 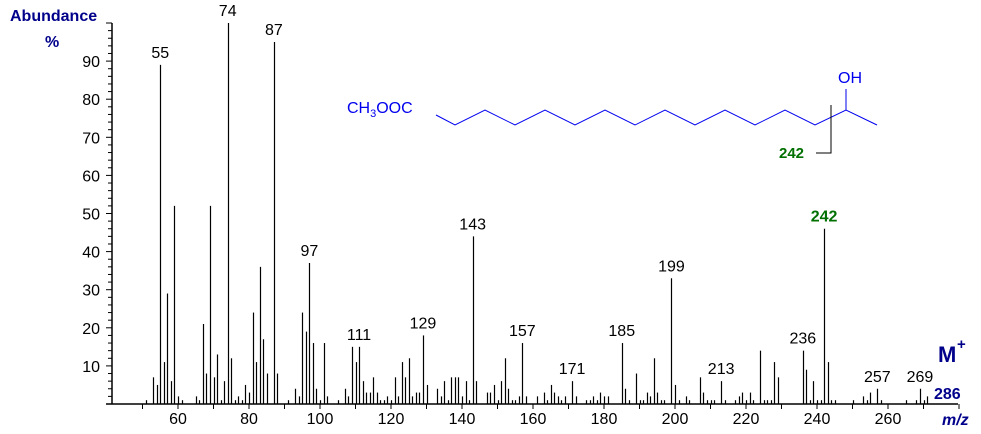 I want to click on structure-hydroxyl-label: OH, so click(x=850, y=78).